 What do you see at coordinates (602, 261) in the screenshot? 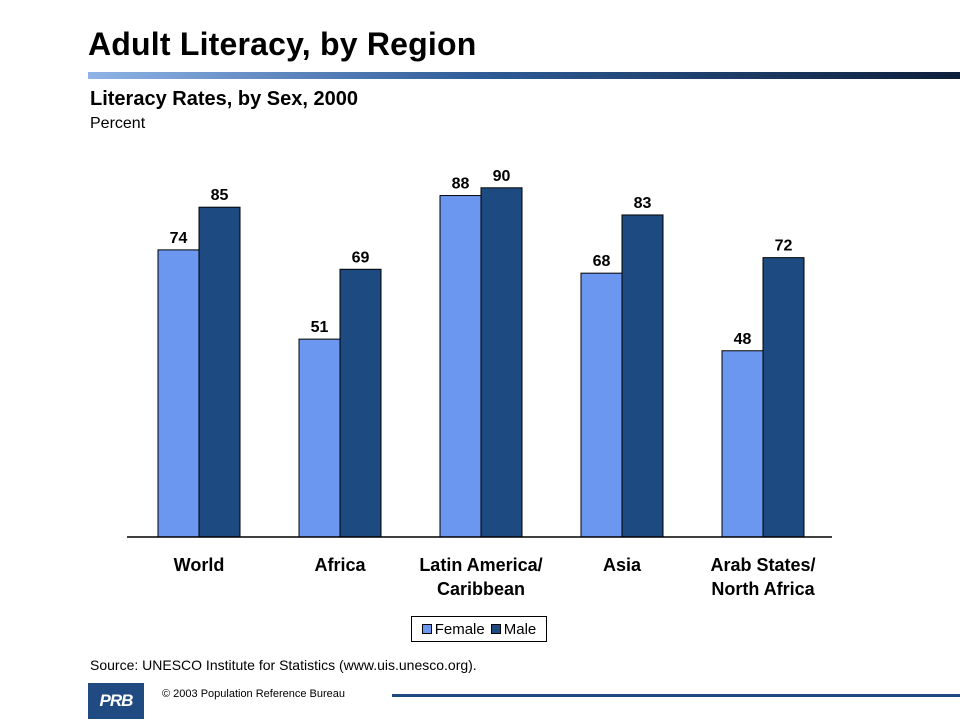
I see `data-label-female-3: 68` at bounding box center [602, 261].